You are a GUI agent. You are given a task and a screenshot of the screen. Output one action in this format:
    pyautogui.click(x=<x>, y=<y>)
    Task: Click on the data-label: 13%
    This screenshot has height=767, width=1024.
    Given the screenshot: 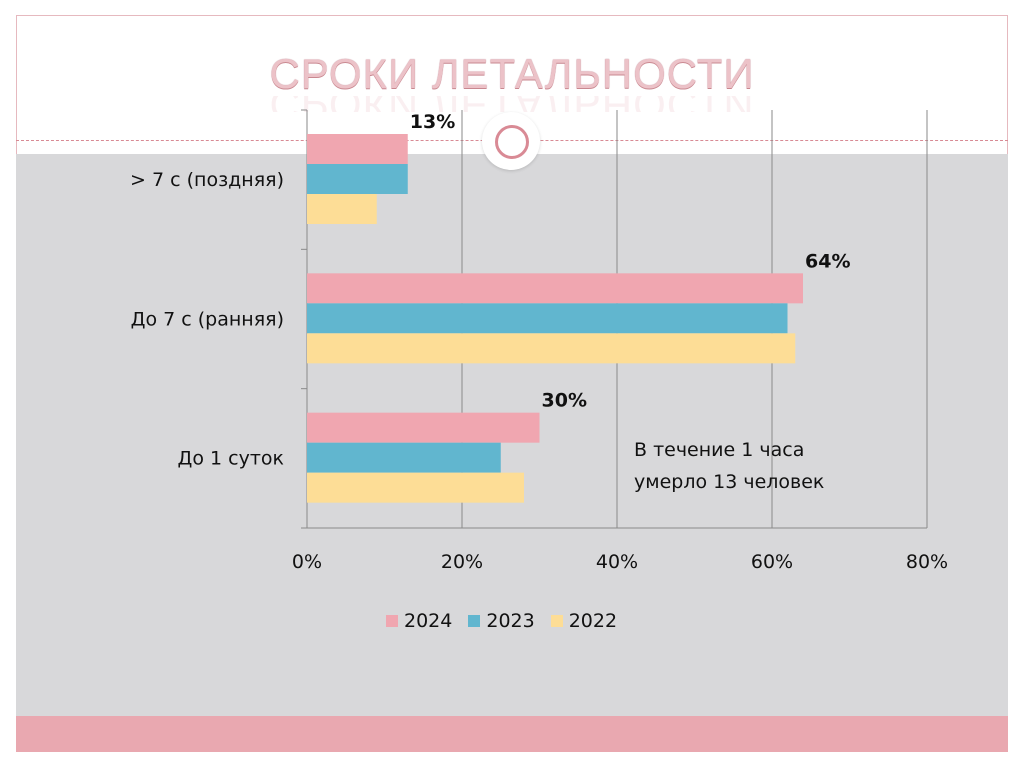 What is the action you would take?
    pyautogui.click(x=432, y=122)
    